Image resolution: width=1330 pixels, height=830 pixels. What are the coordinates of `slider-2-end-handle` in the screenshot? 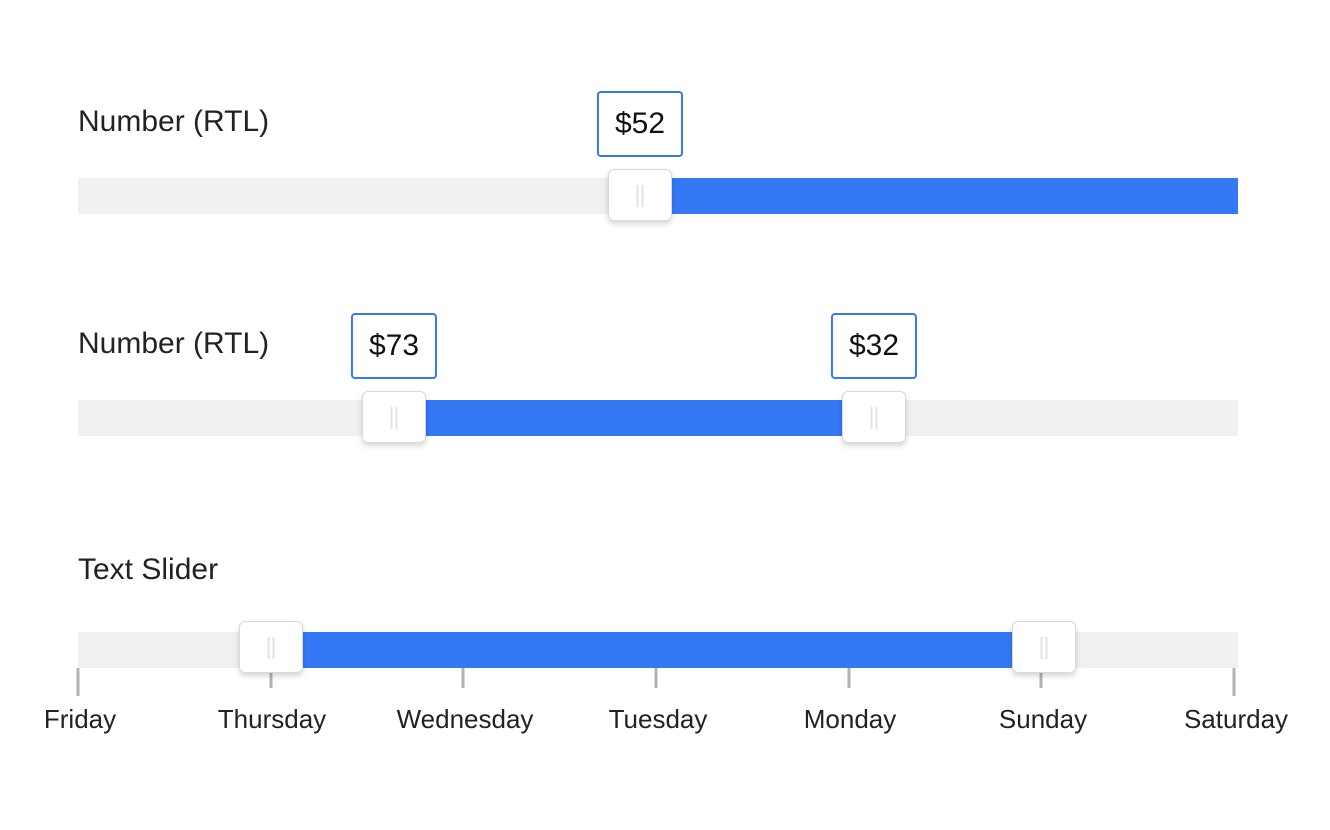 It's located at (874, 417).